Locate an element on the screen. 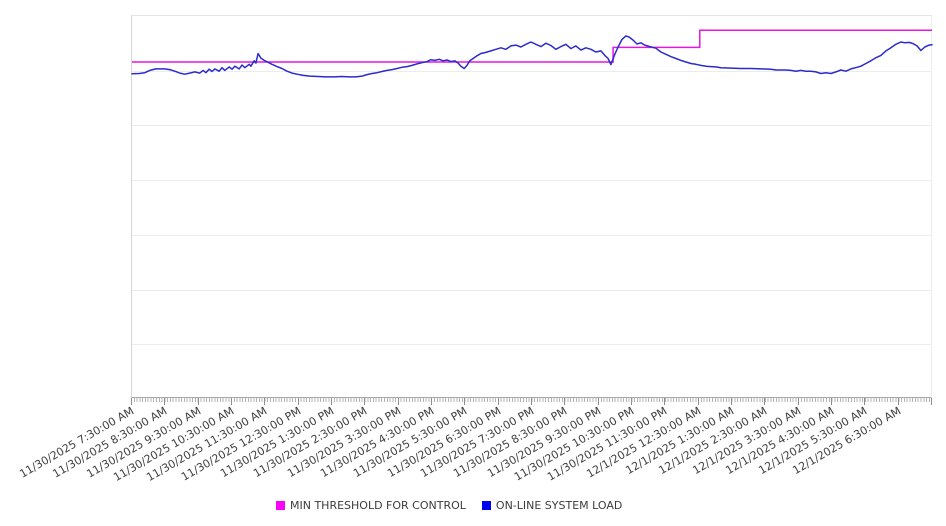 Image resolution: width=946 pixels, height=526 pixels. legend-swatch-threshold-icon is located at coordinates (280, 505).